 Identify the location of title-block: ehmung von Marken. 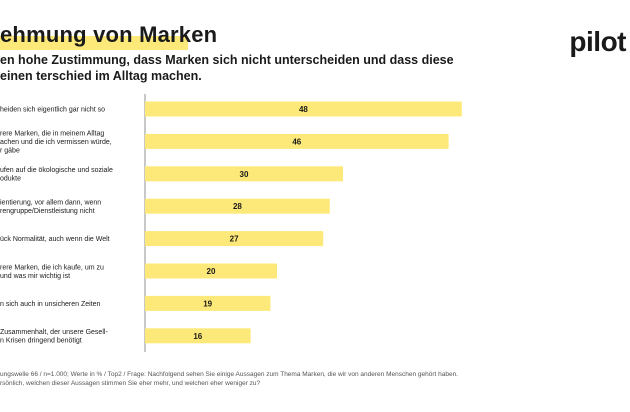
(109, 36).